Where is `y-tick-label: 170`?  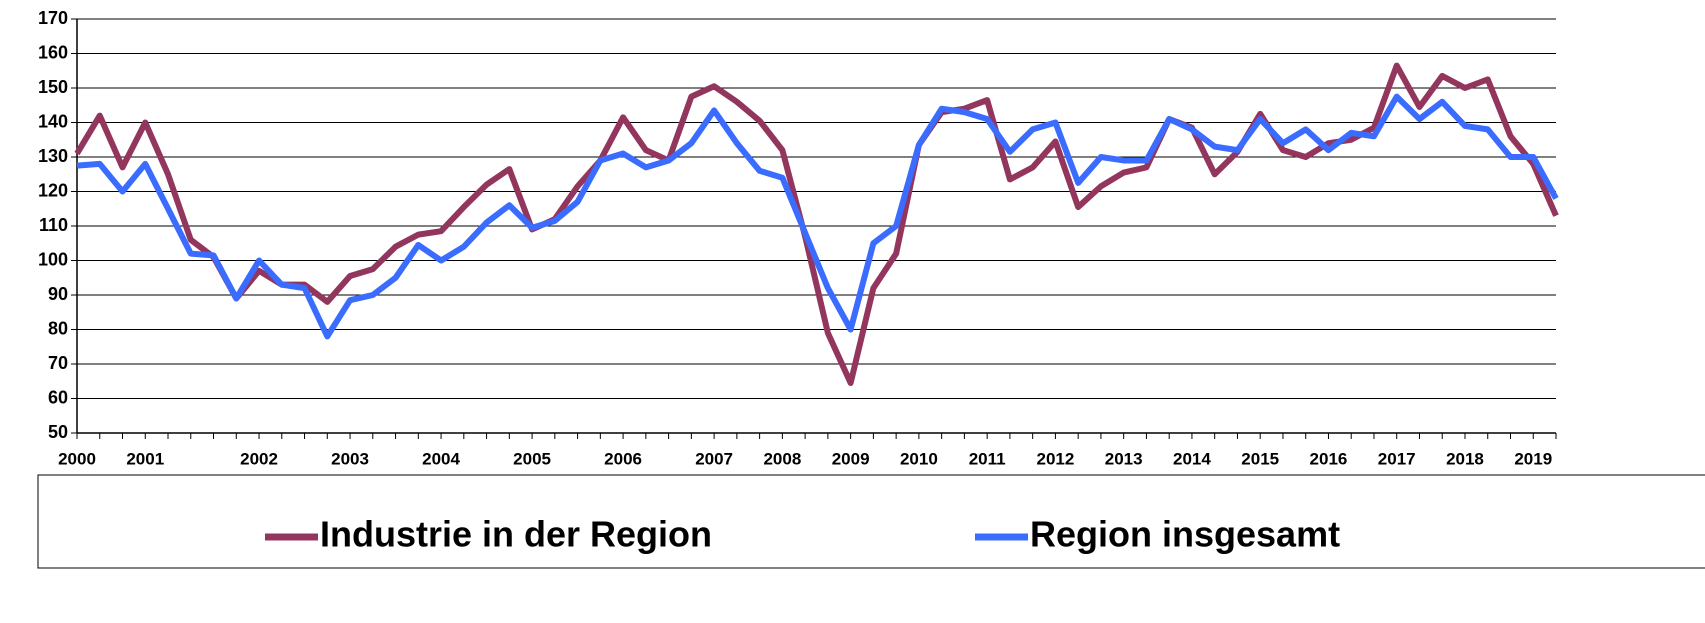
y-tick-label: 170 is located at coordinates (53, 18).